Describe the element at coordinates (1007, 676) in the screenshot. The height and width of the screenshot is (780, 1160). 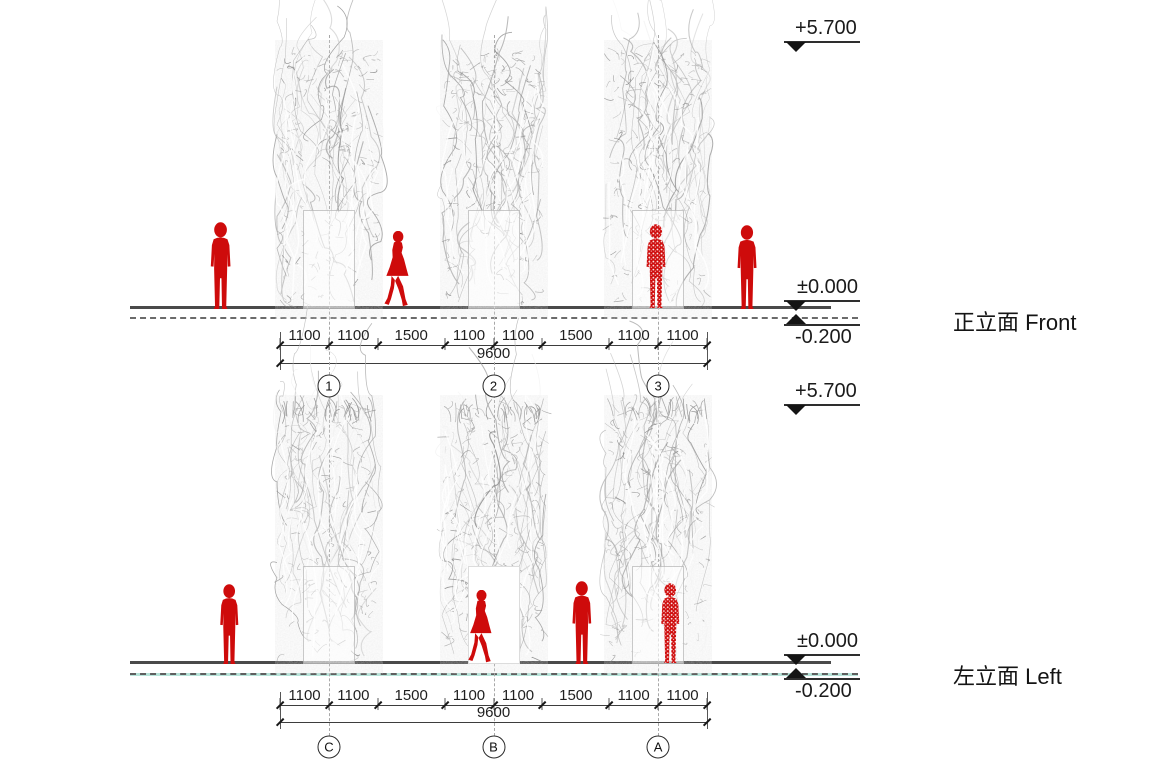
I see `left-elevation-title: 左立面 Left` at that location.